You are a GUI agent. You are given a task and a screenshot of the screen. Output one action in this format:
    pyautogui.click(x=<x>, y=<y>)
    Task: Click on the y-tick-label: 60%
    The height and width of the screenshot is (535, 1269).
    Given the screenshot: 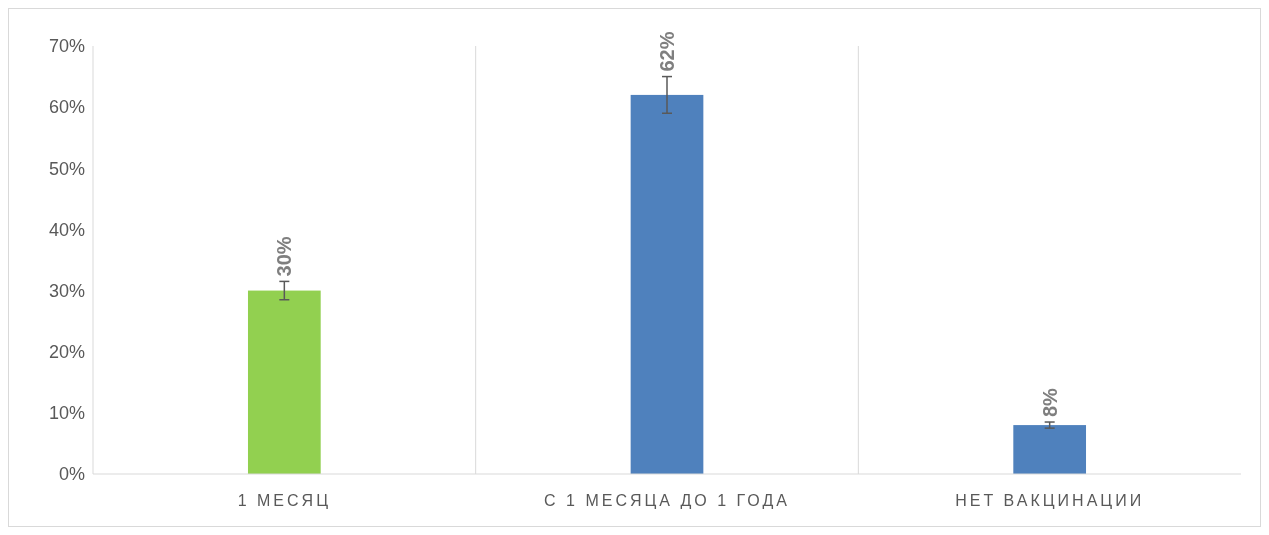 What is the action you would take?
    pyautogui.click(x=66, y=107)
    